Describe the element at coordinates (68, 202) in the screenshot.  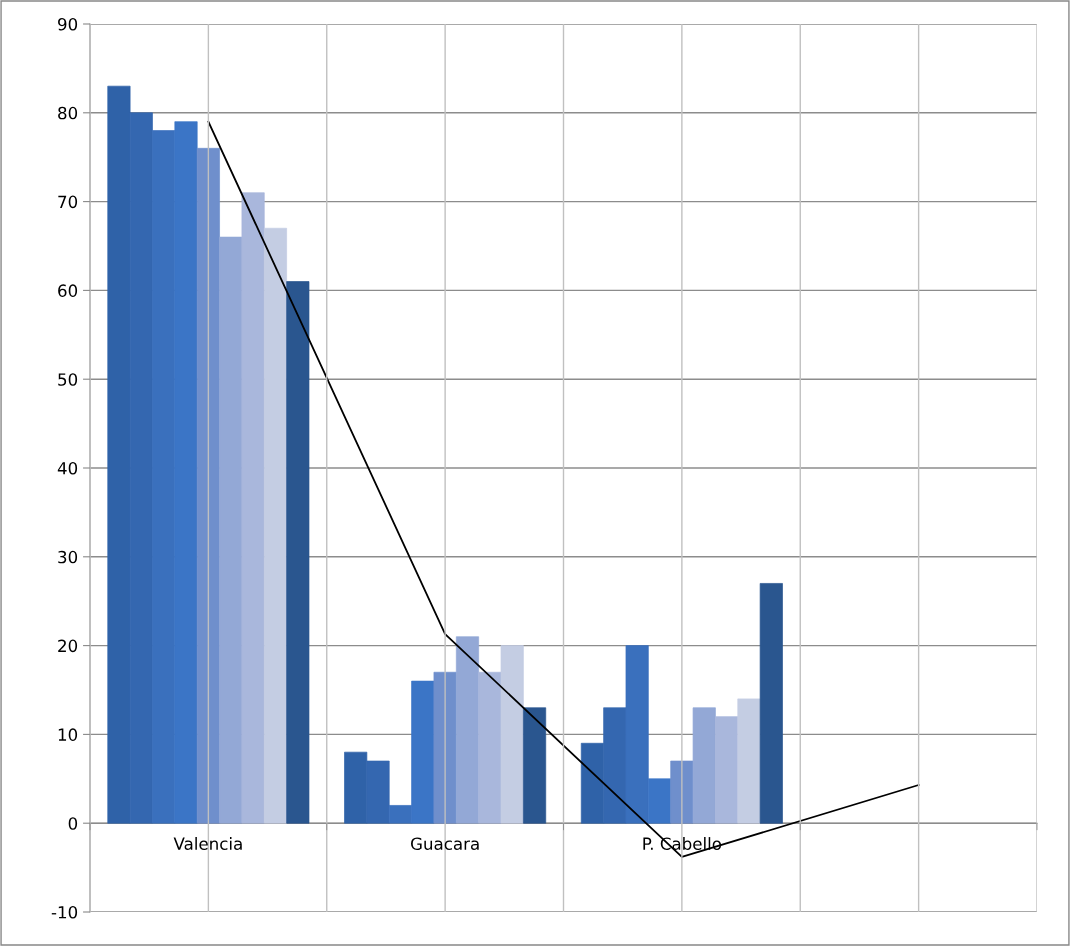
I see `y-tick-label: 70` at that location.